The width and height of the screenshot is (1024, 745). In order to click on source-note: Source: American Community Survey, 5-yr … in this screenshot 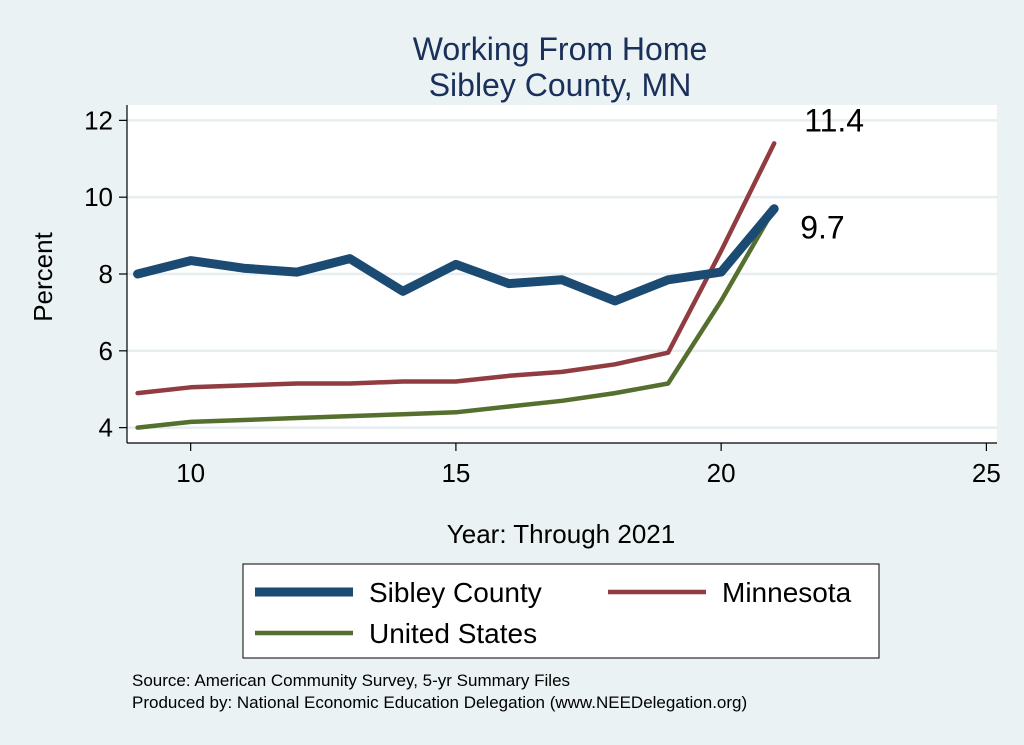, I will do `click(351, 680)`.